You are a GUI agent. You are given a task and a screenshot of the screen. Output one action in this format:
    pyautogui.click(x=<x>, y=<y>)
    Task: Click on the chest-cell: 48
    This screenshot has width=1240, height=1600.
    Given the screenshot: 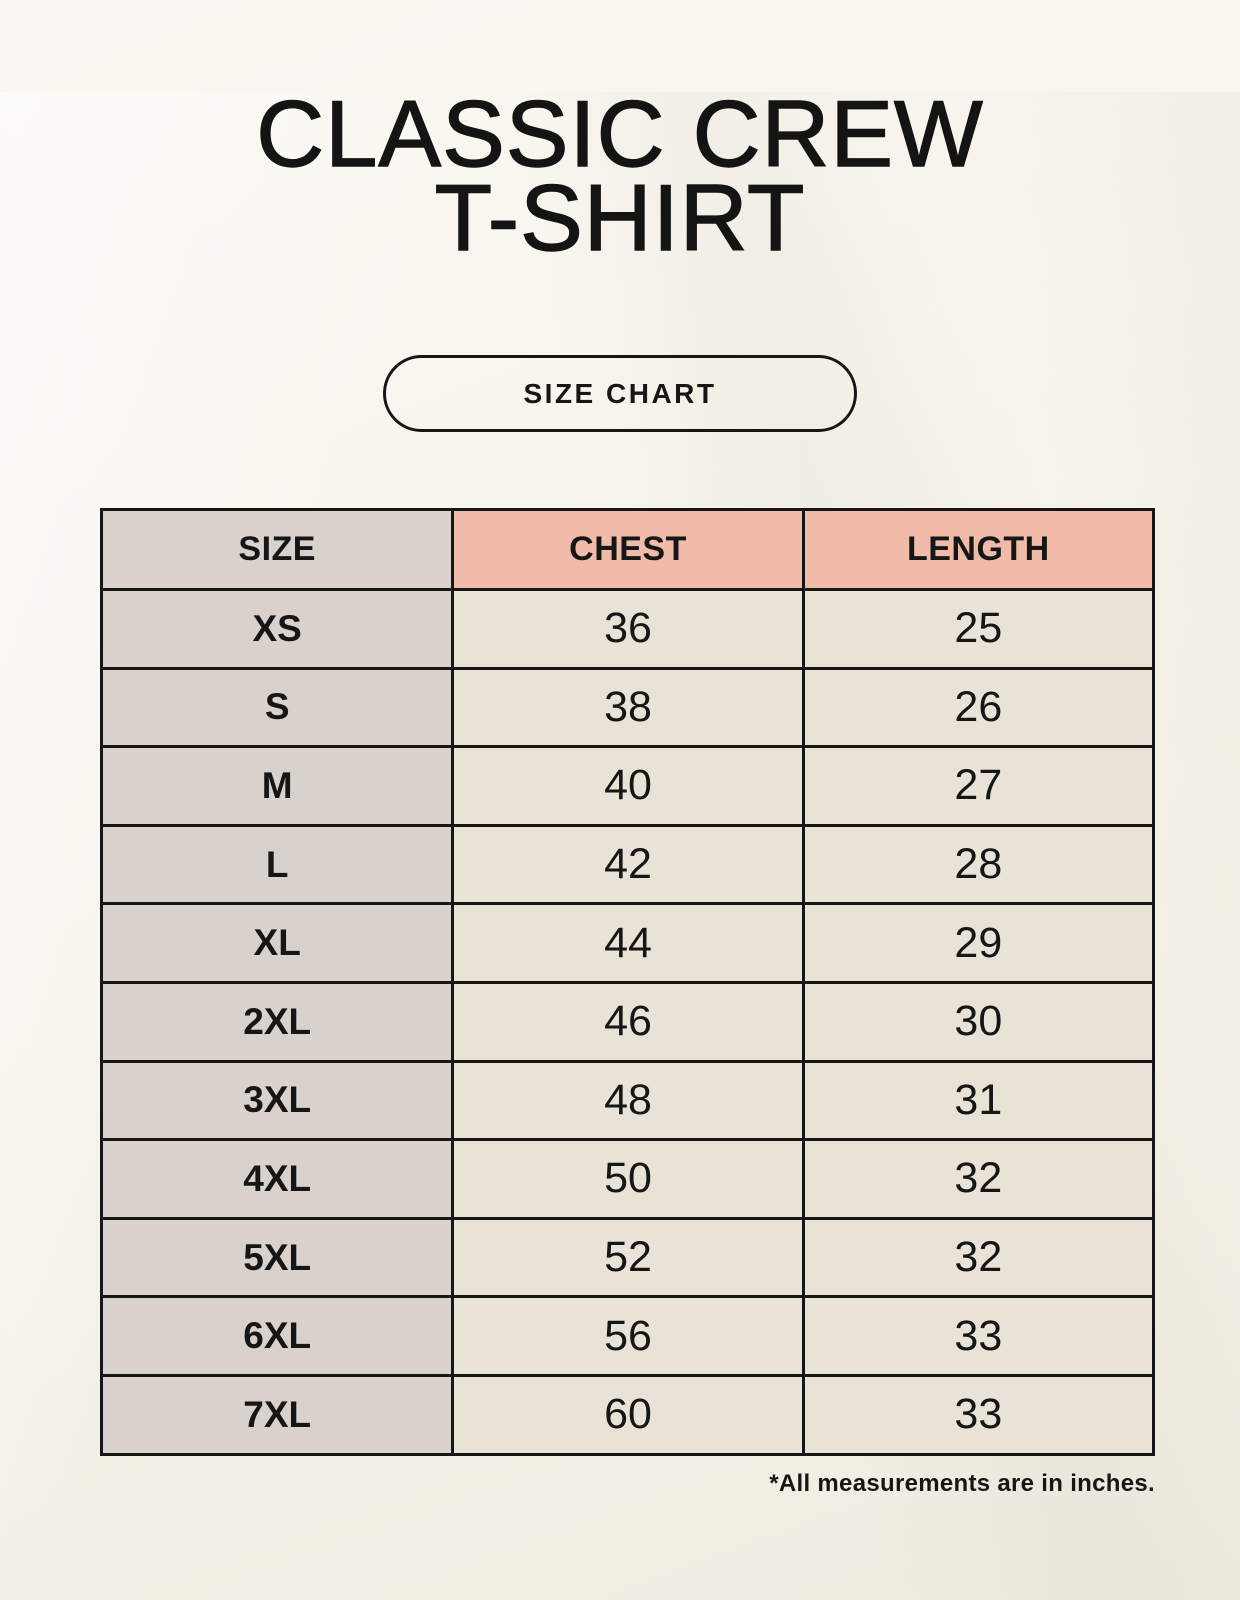 What is the action you would take?
    pyautogui.click(x=628, y=1100)
    